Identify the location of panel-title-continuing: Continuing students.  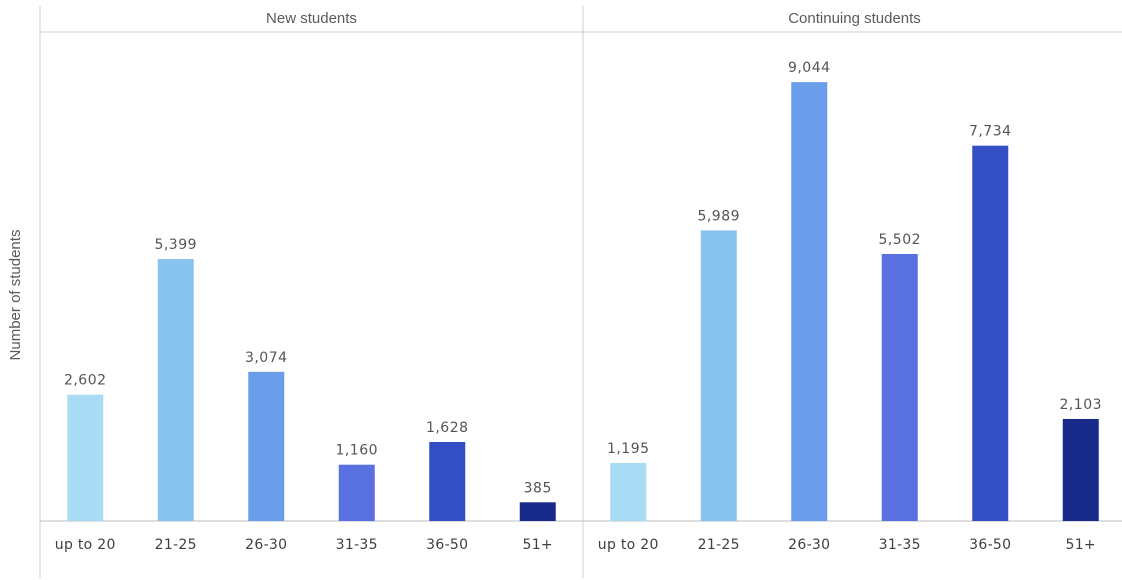
(854, 18).